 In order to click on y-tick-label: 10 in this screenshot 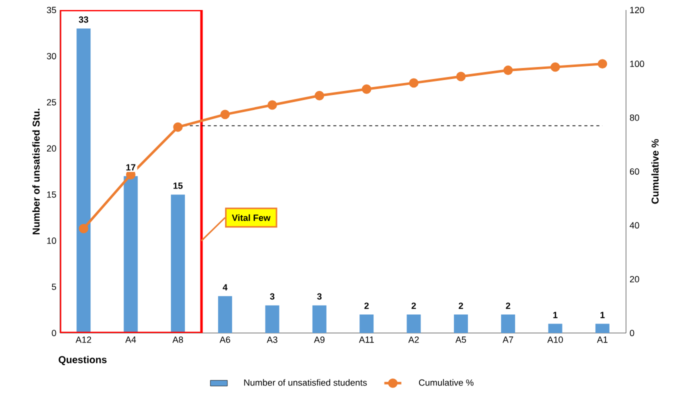, I will do `click(51, 241)`.